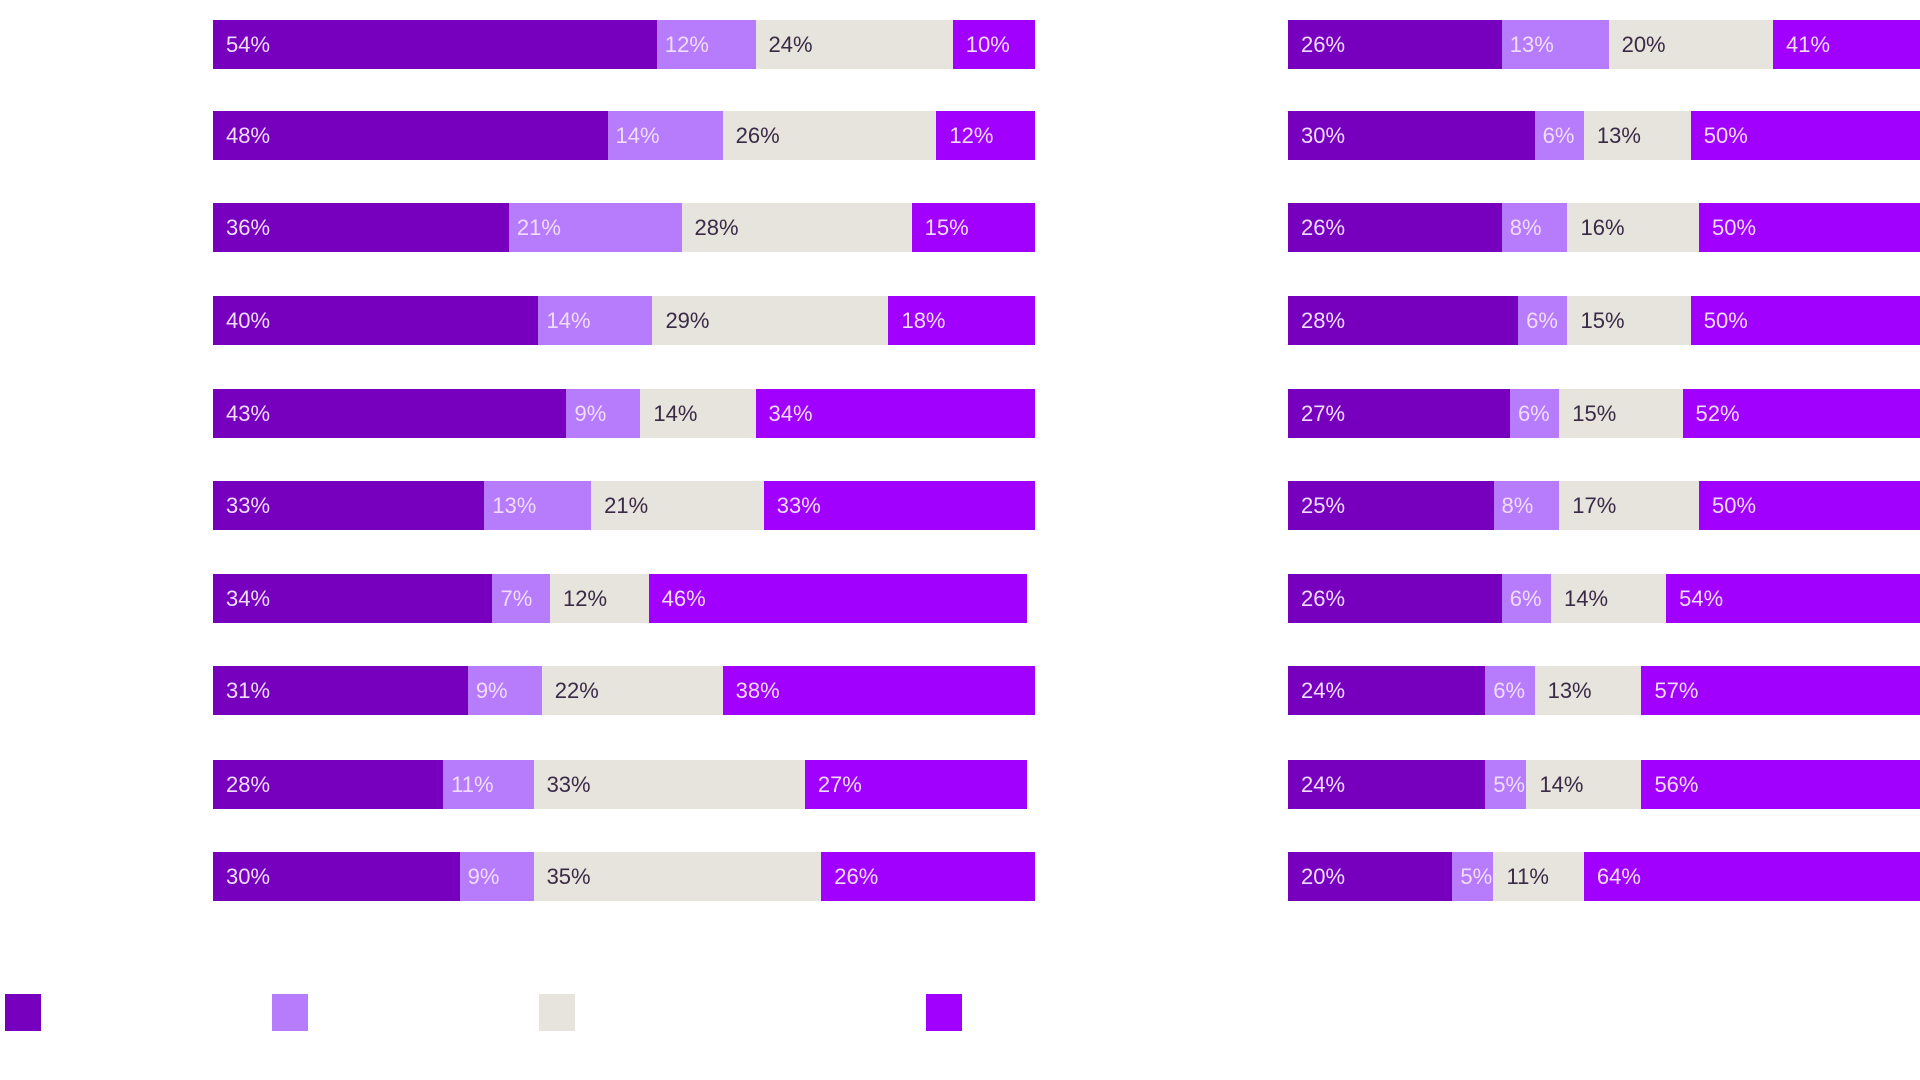 This screenshot has height=1080, width=1920. Describe the element at coordinates (1538, 876) in the screenshot. I see `bar-segment-series-3: 11%` at that location.